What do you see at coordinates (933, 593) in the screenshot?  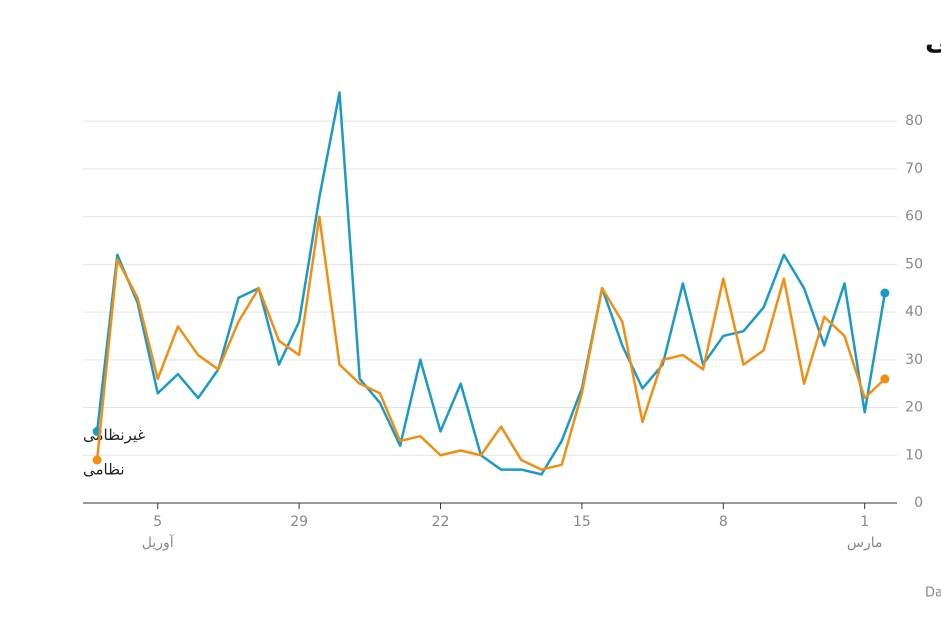 I see `footer: ایجاد شده با Datawrapper` at bounding box center [933, 593].